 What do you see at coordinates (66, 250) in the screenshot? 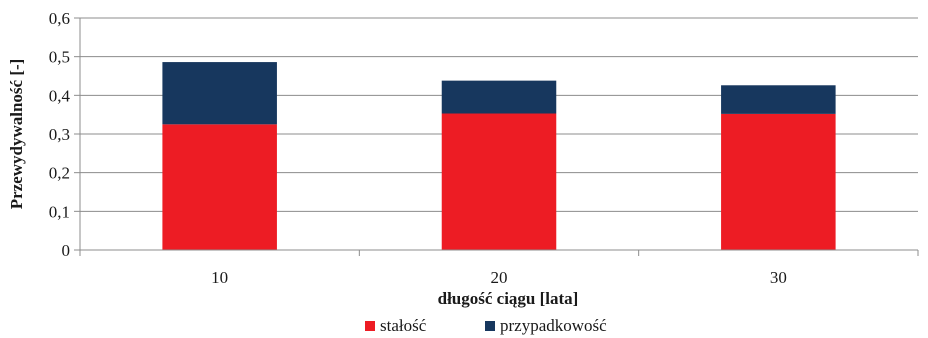
I see `y-tick-label: 0` at bounding box center [66, 250].